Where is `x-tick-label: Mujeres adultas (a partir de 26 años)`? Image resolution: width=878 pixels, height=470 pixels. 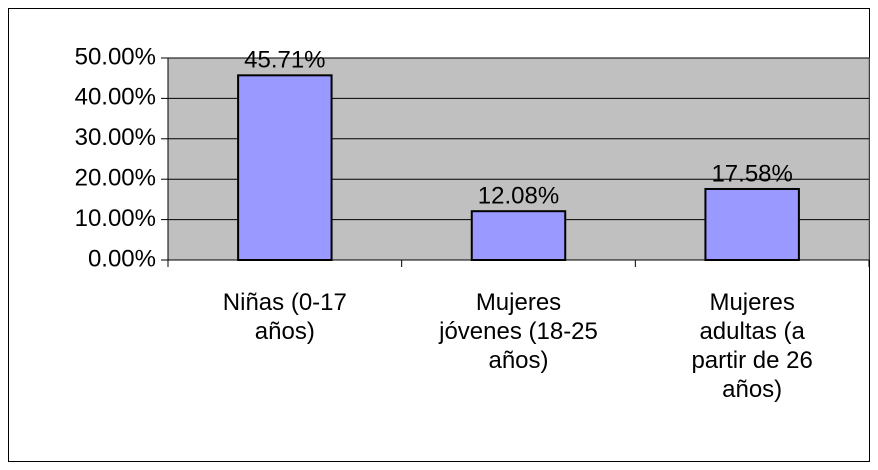 x-tick-label: Mujeres adultas (a partir de 26 años) is located at coordinates (752, 346).